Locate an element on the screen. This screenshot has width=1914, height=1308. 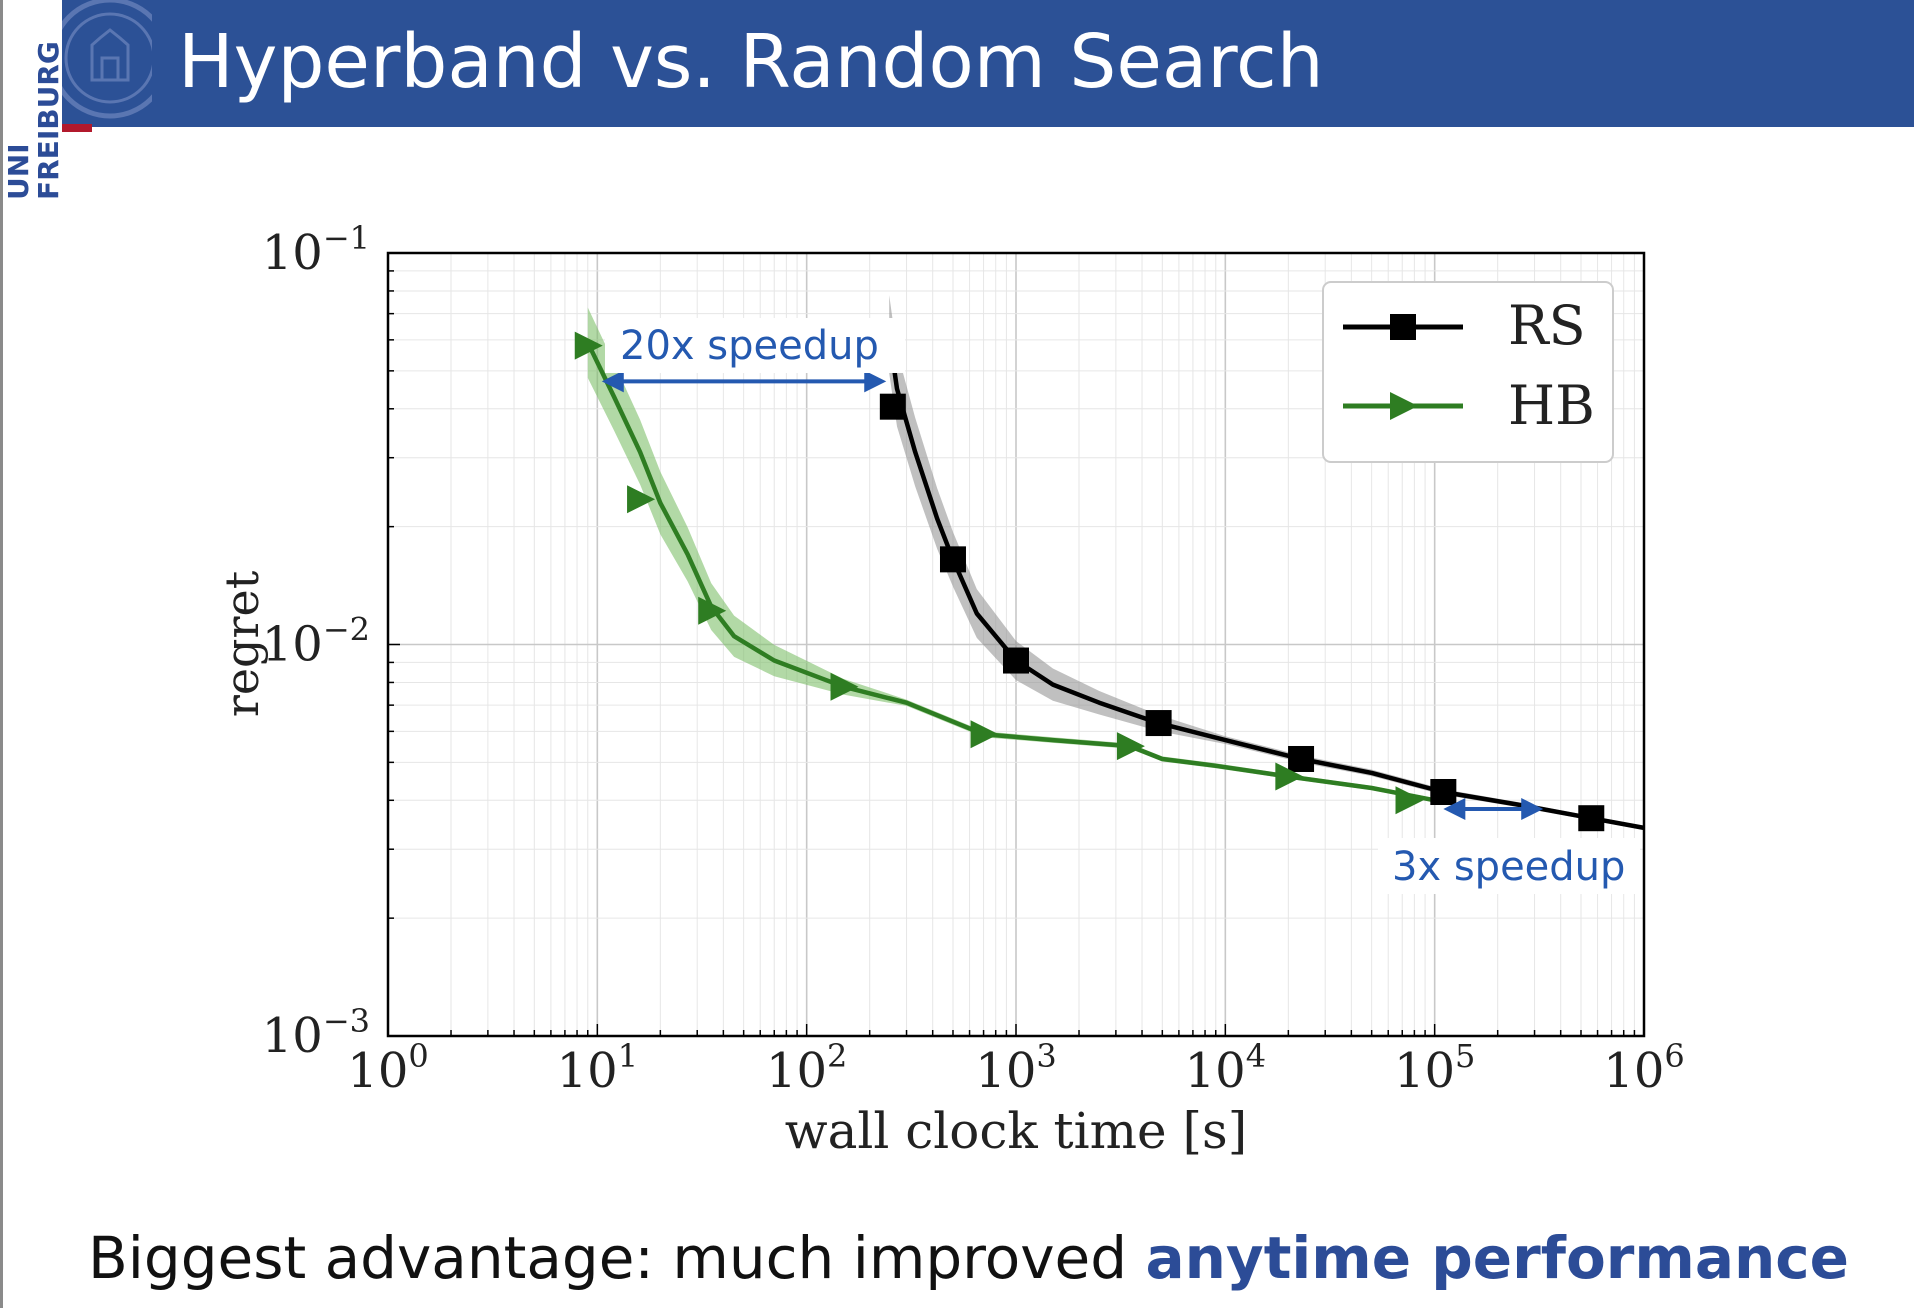
caption-emphasis: anytime performance is located at coordinates (1497, 1258).